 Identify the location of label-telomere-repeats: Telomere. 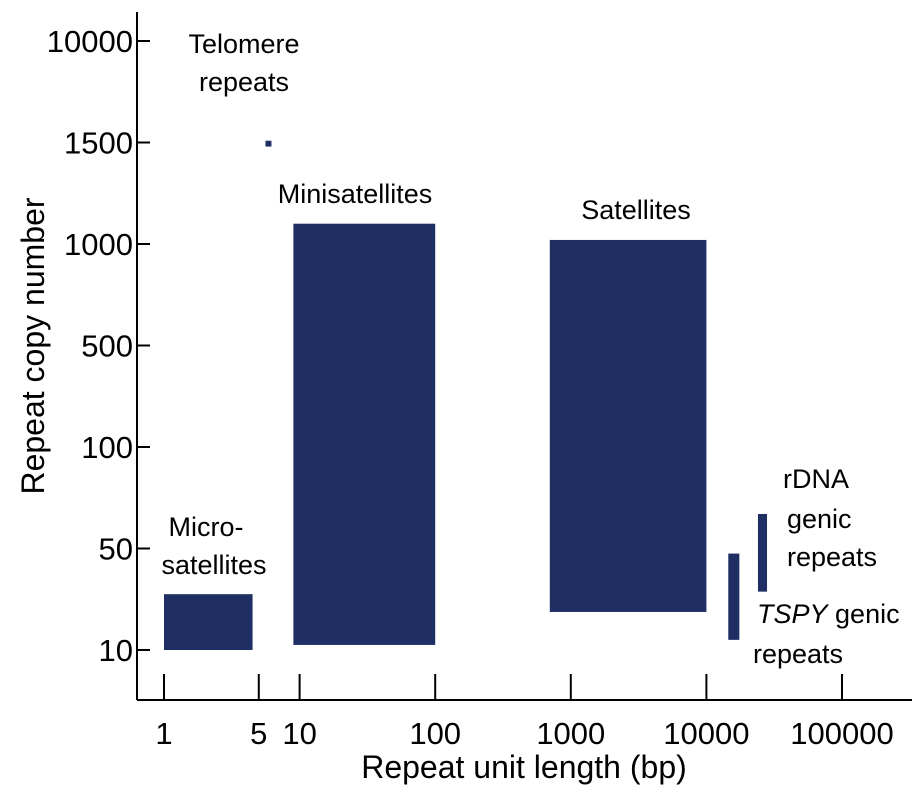
(243, 44).